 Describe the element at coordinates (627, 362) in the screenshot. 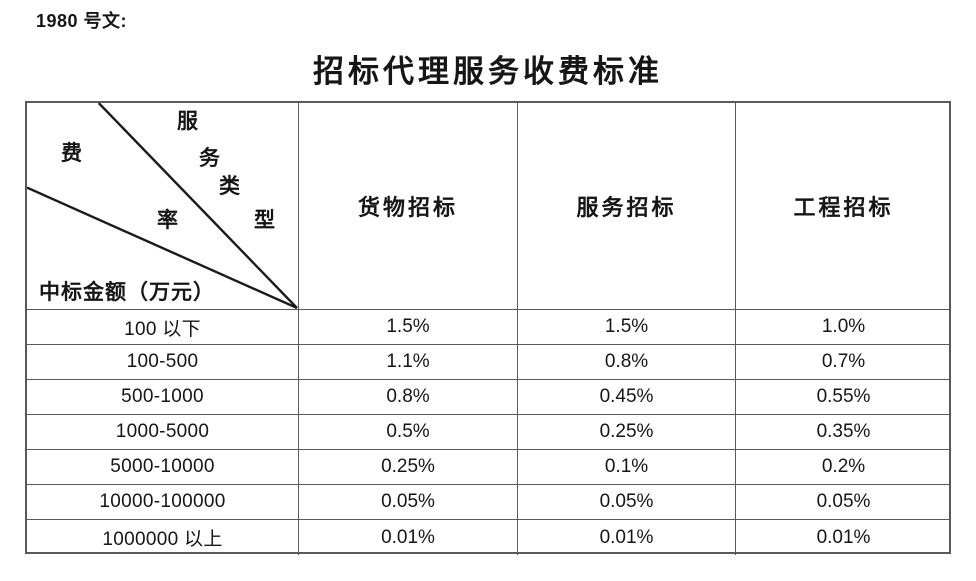

I see `services-rate-cell: 0.8%` at that location.